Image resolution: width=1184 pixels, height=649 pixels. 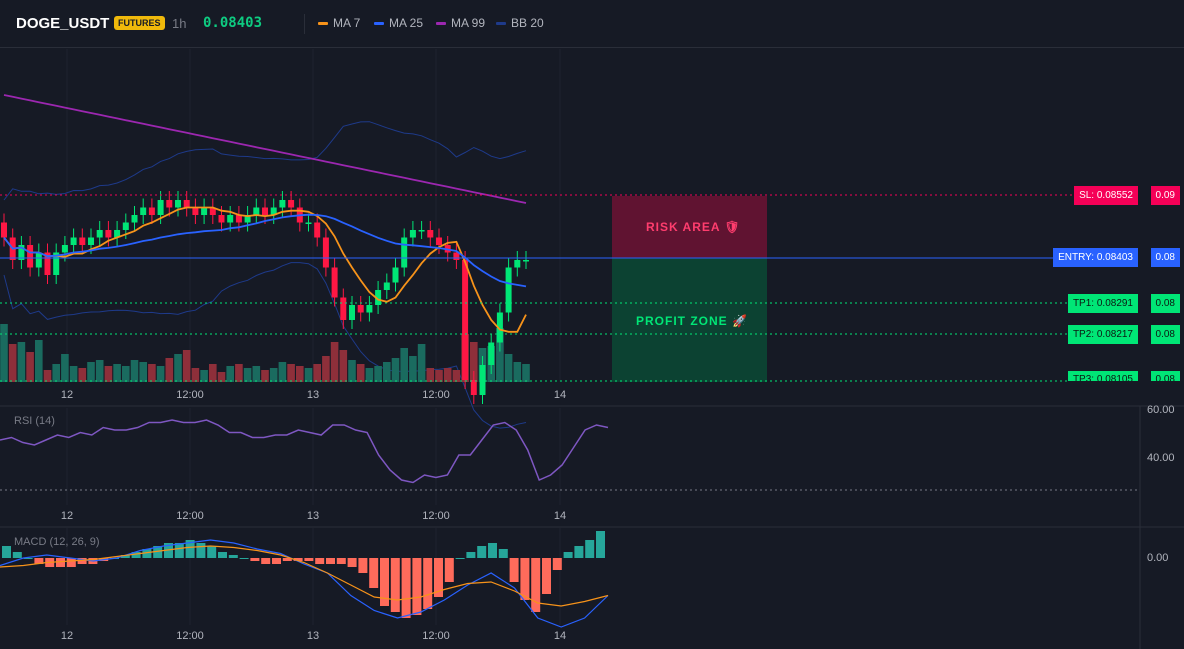 I want to click on macd-line, so click(x=304, y=583).